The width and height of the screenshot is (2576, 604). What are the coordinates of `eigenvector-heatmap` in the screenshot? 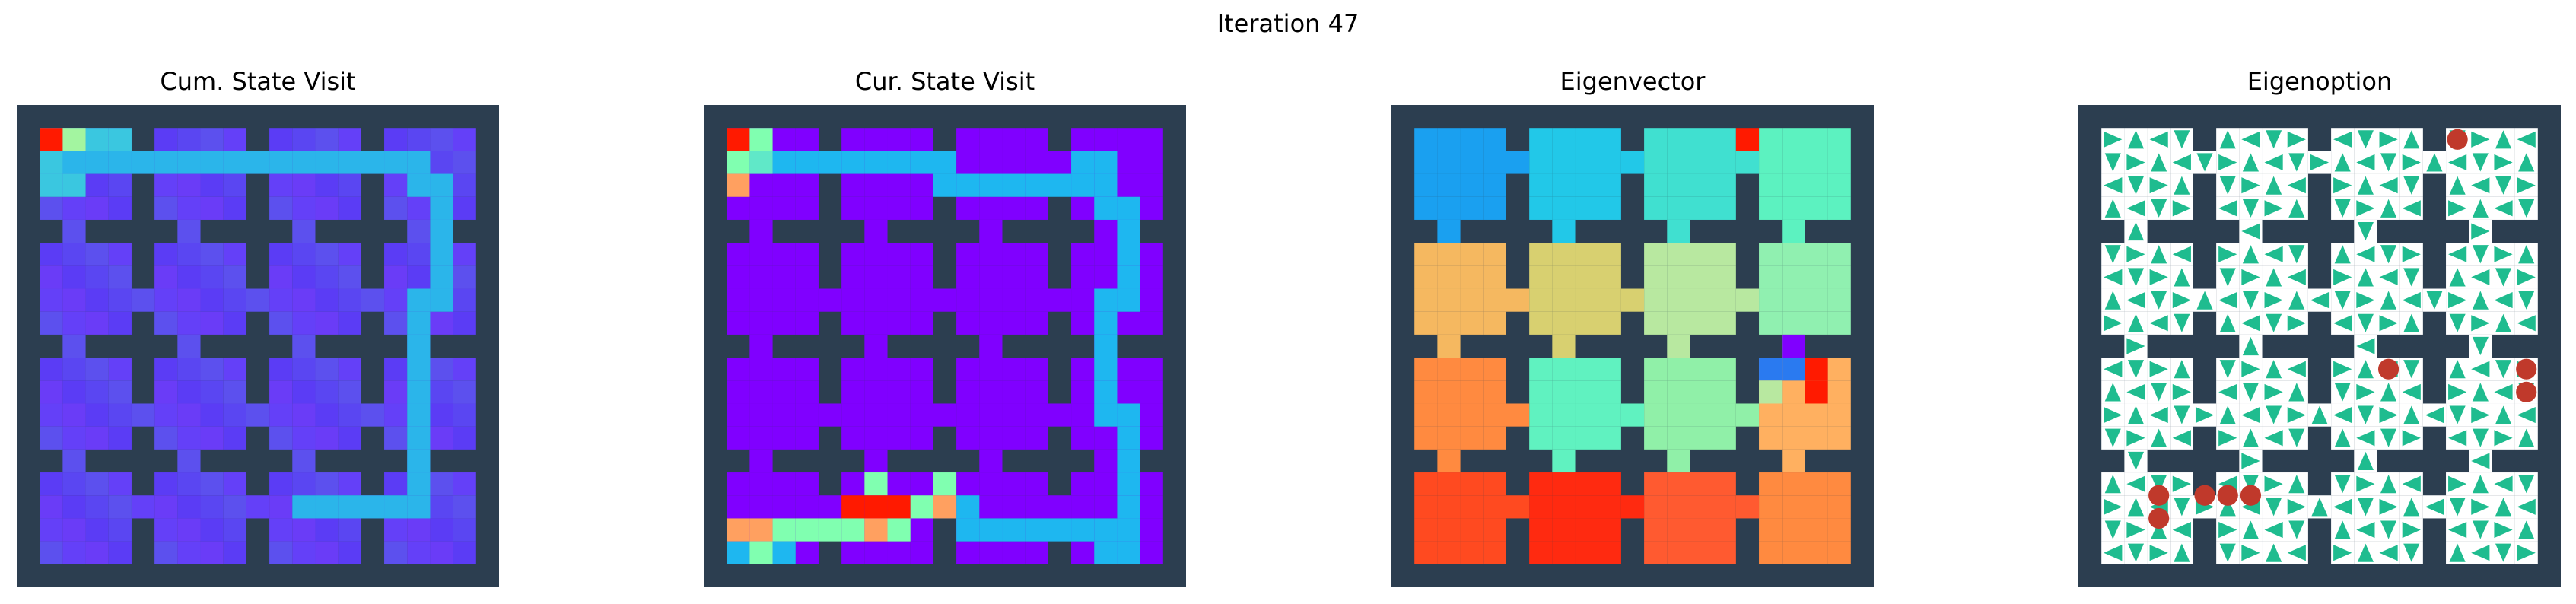 It's located at (1632, 346).